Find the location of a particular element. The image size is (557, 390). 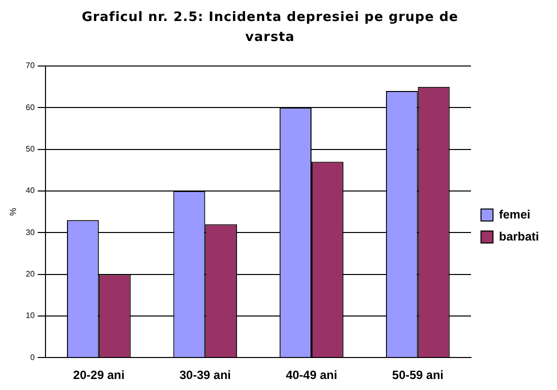

y-tick-label: 0 is located at coordinates (33, 357).